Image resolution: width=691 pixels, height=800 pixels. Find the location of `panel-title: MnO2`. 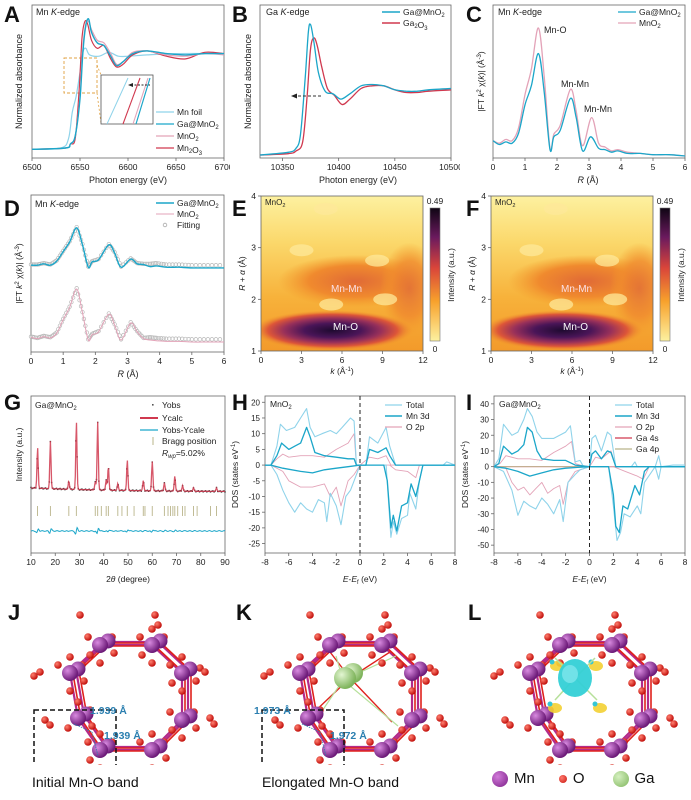

panel-title: MnO2 is located at coordinates (505, 203).